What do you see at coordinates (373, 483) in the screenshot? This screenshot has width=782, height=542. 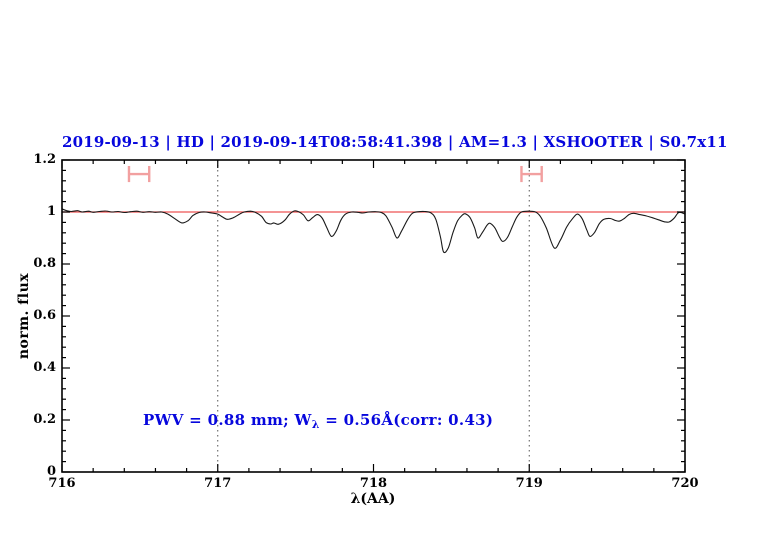 I see `x-tick-label: 718` at bounding box center [373, 483].